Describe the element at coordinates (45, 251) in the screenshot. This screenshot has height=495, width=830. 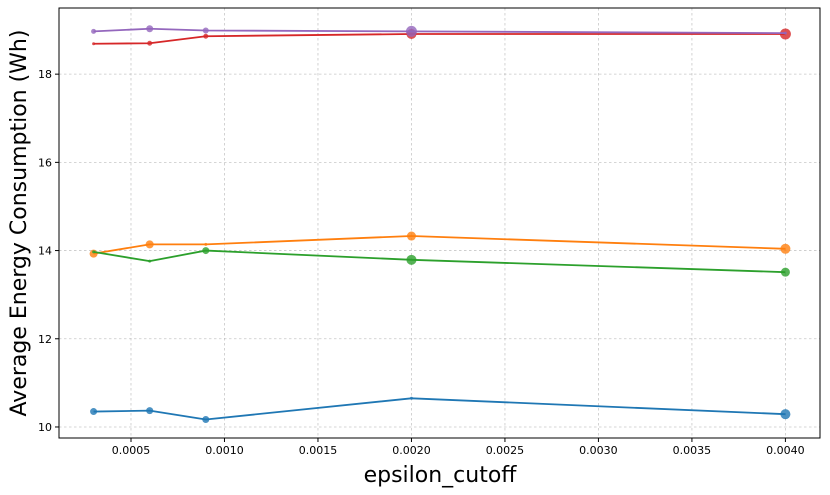
I see `y-tick-label: 14` at that location.